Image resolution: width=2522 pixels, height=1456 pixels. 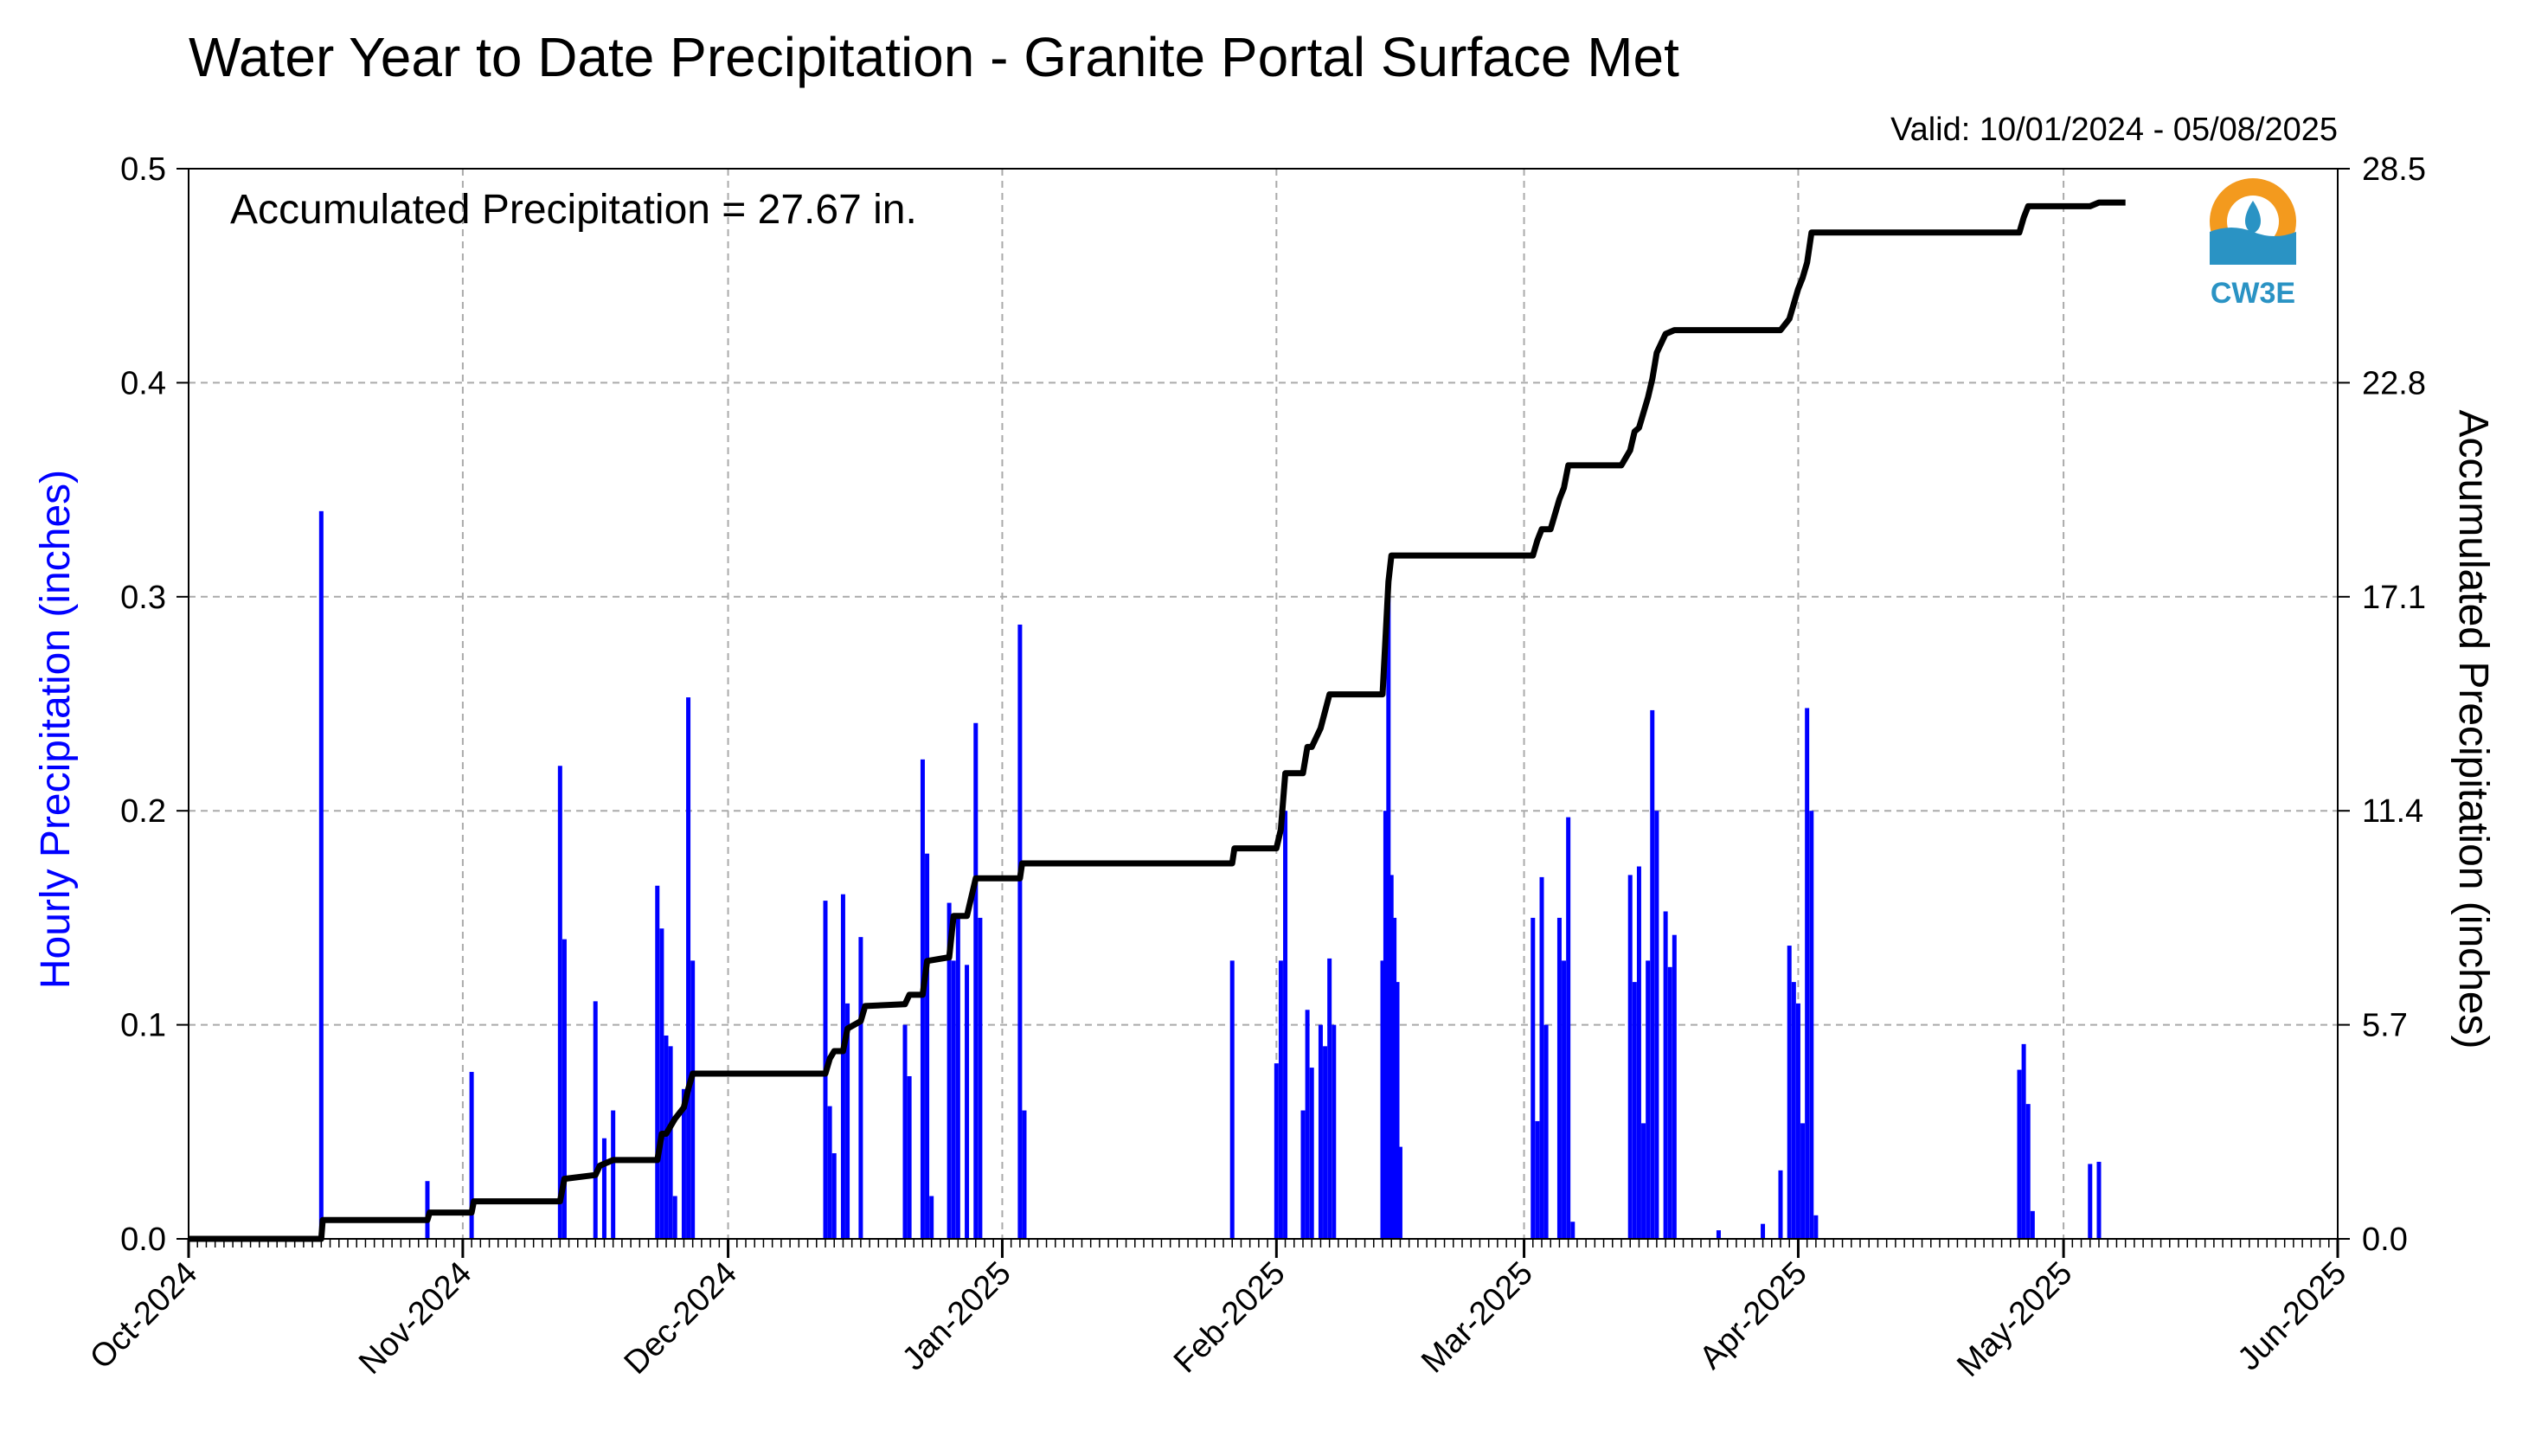 What do you see at coordinates (2385, 1026) in the screenshot?
I see `right-y-tick-label: 5.7` at bounding box center [2385, 1026].